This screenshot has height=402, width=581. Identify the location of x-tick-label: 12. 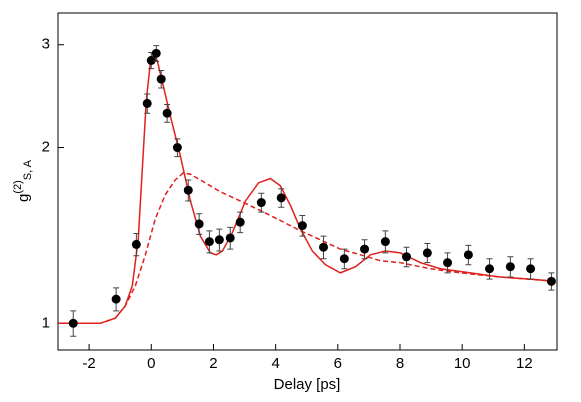
(524, 363).